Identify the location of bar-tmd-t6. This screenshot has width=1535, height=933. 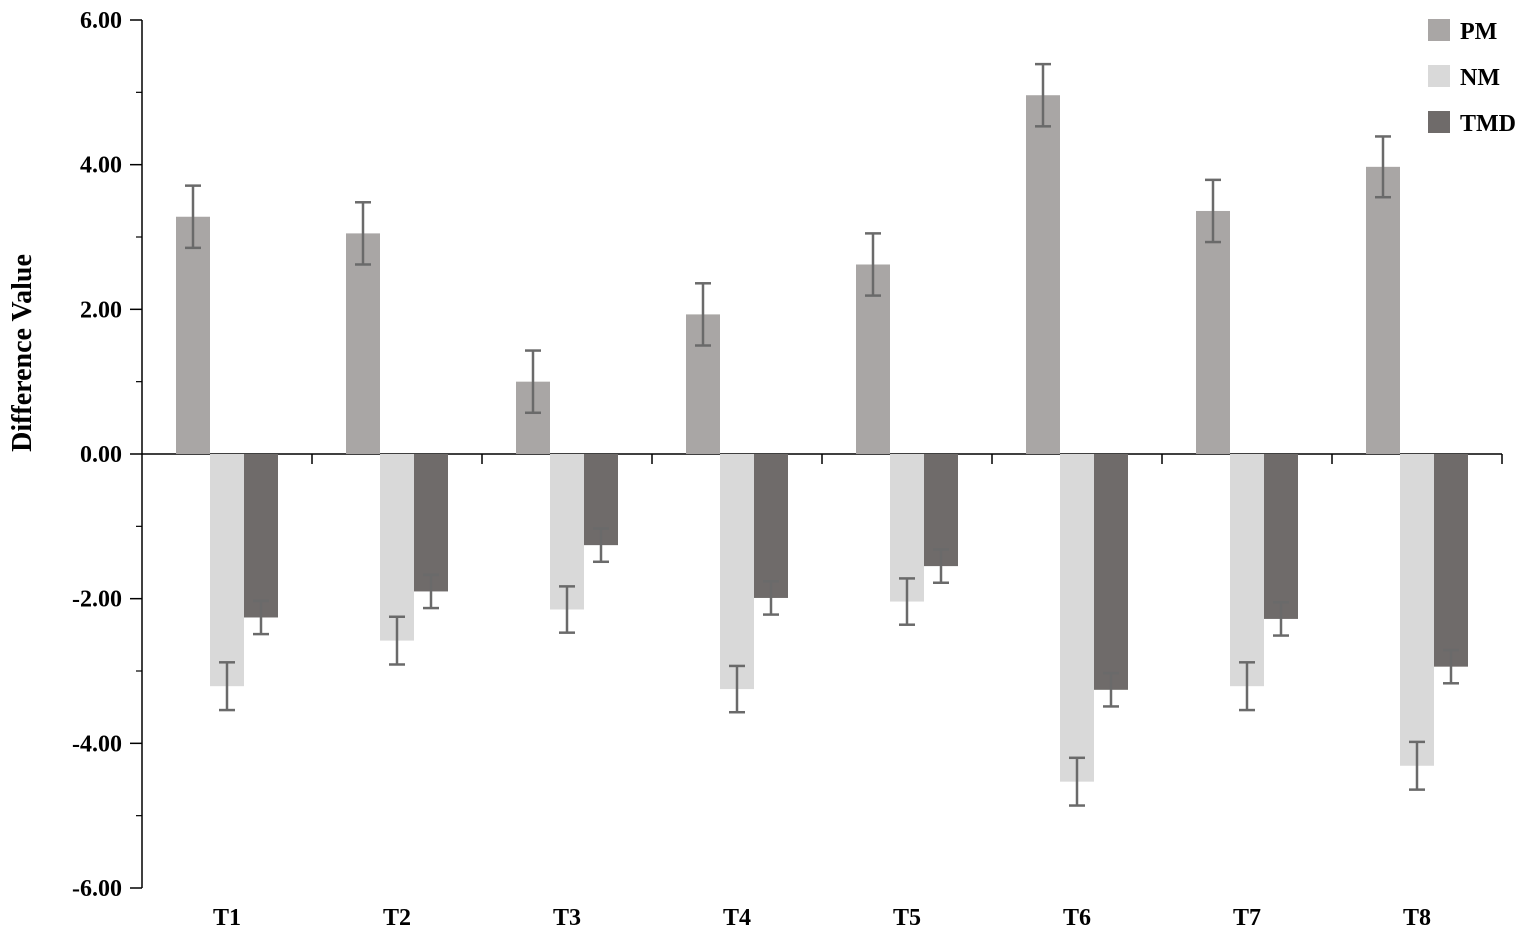
(1111, 572).